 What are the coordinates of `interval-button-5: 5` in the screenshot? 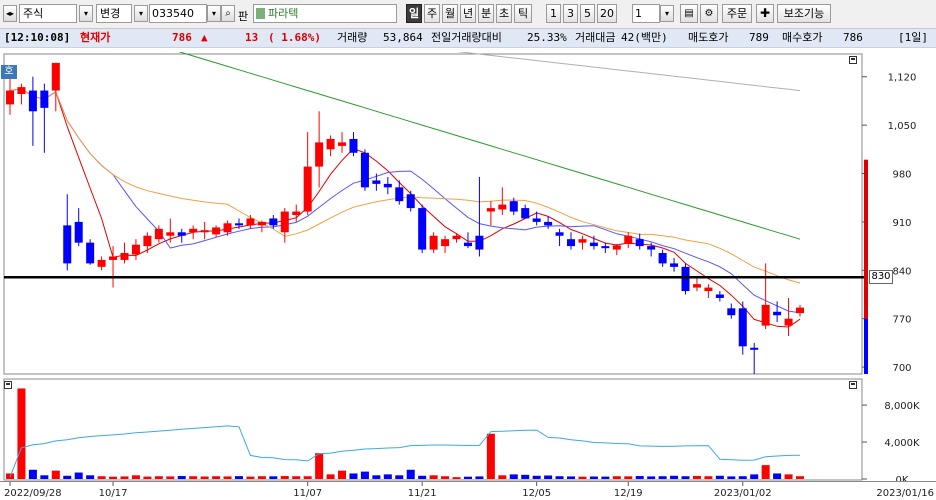 It's located at (587, 13).